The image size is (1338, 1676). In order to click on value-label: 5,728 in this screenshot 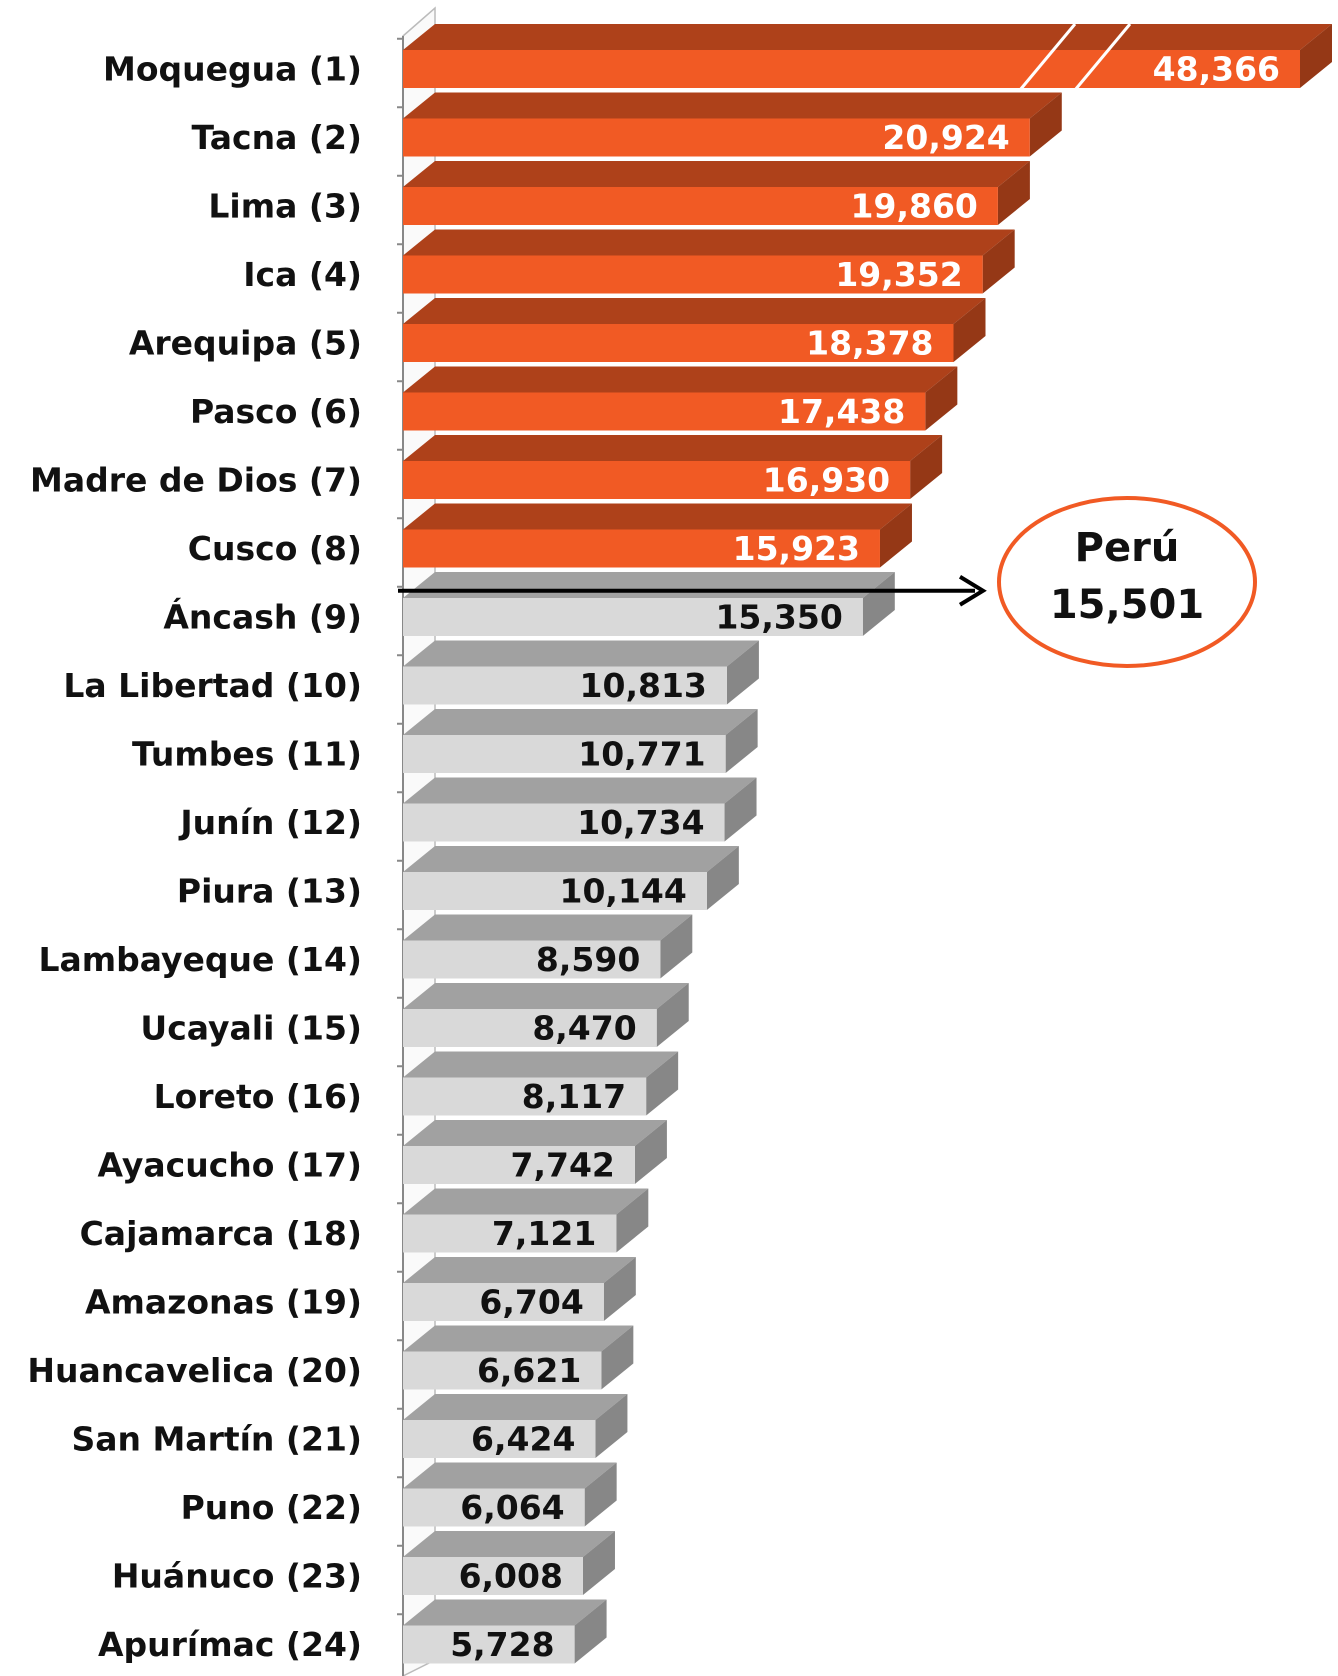, I will do `click(502, 1644)`.